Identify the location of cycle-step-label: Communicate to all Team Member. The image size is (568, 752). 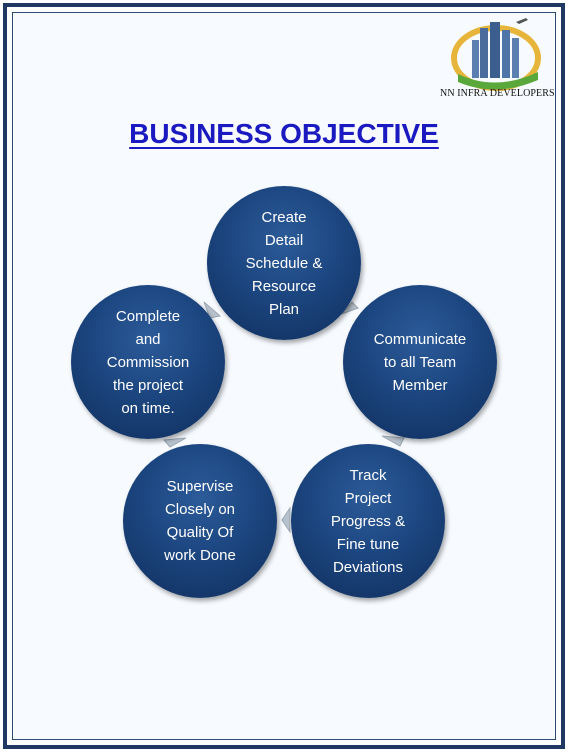
(420, 362).